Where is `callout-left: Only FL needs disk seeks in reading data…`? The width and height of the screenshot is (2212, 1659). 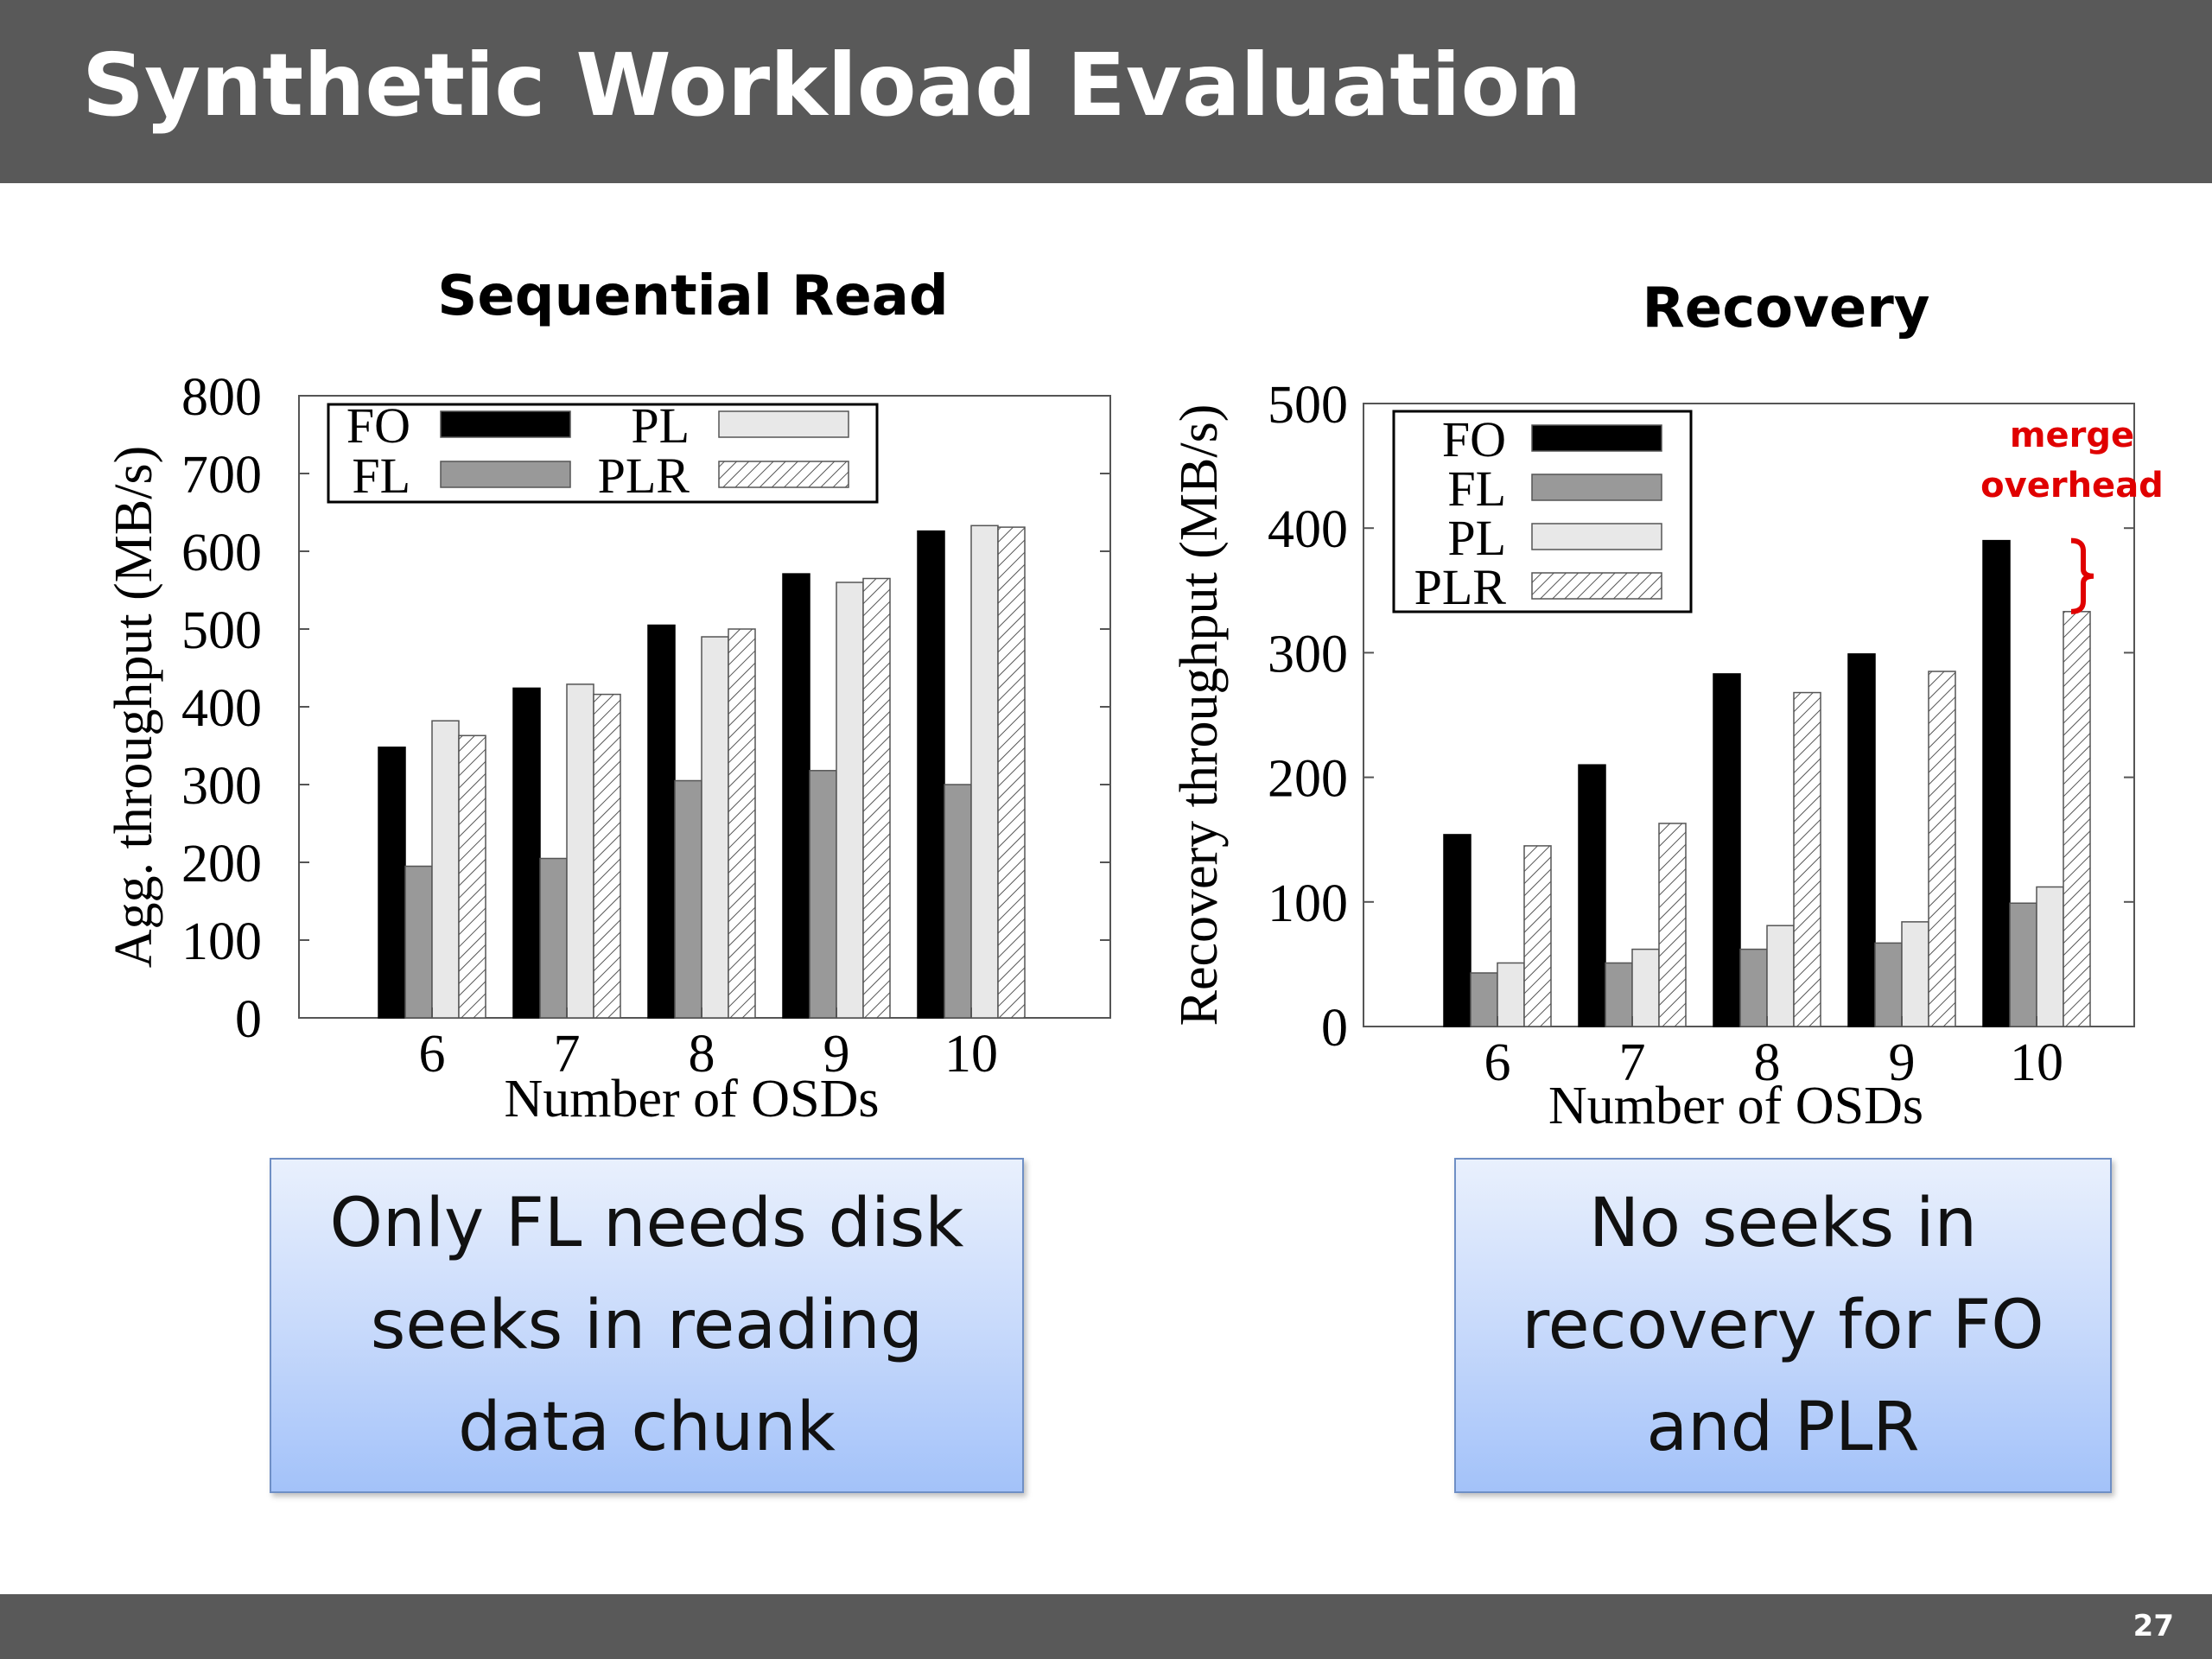
callout-left: Only FL needs disk seeks in reading data… is located at coordinates (647, 1325).